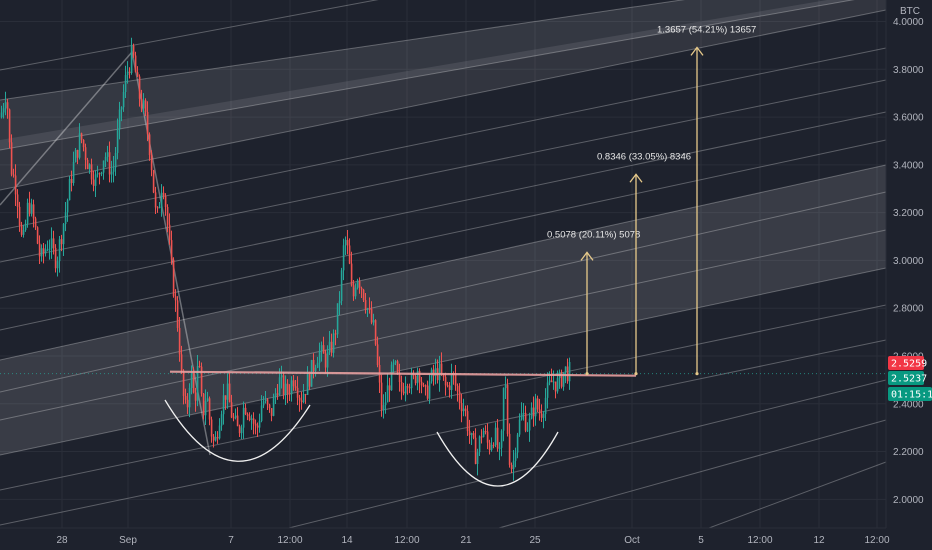  What do you see at coordinates (237, 430) in the screenshot?
I see `left-arc` at bounding box center [237, 430].